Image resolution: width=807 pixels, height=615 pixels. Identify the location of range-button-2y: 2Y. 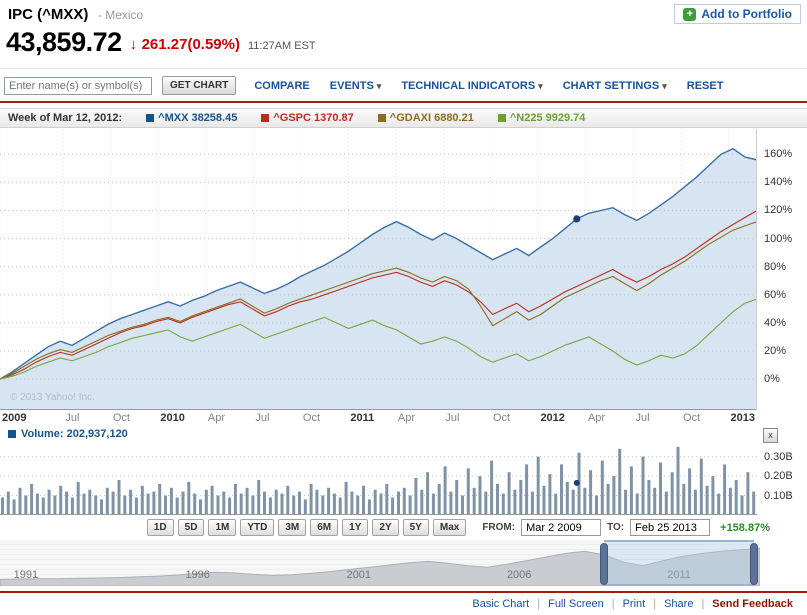
(385, 527).